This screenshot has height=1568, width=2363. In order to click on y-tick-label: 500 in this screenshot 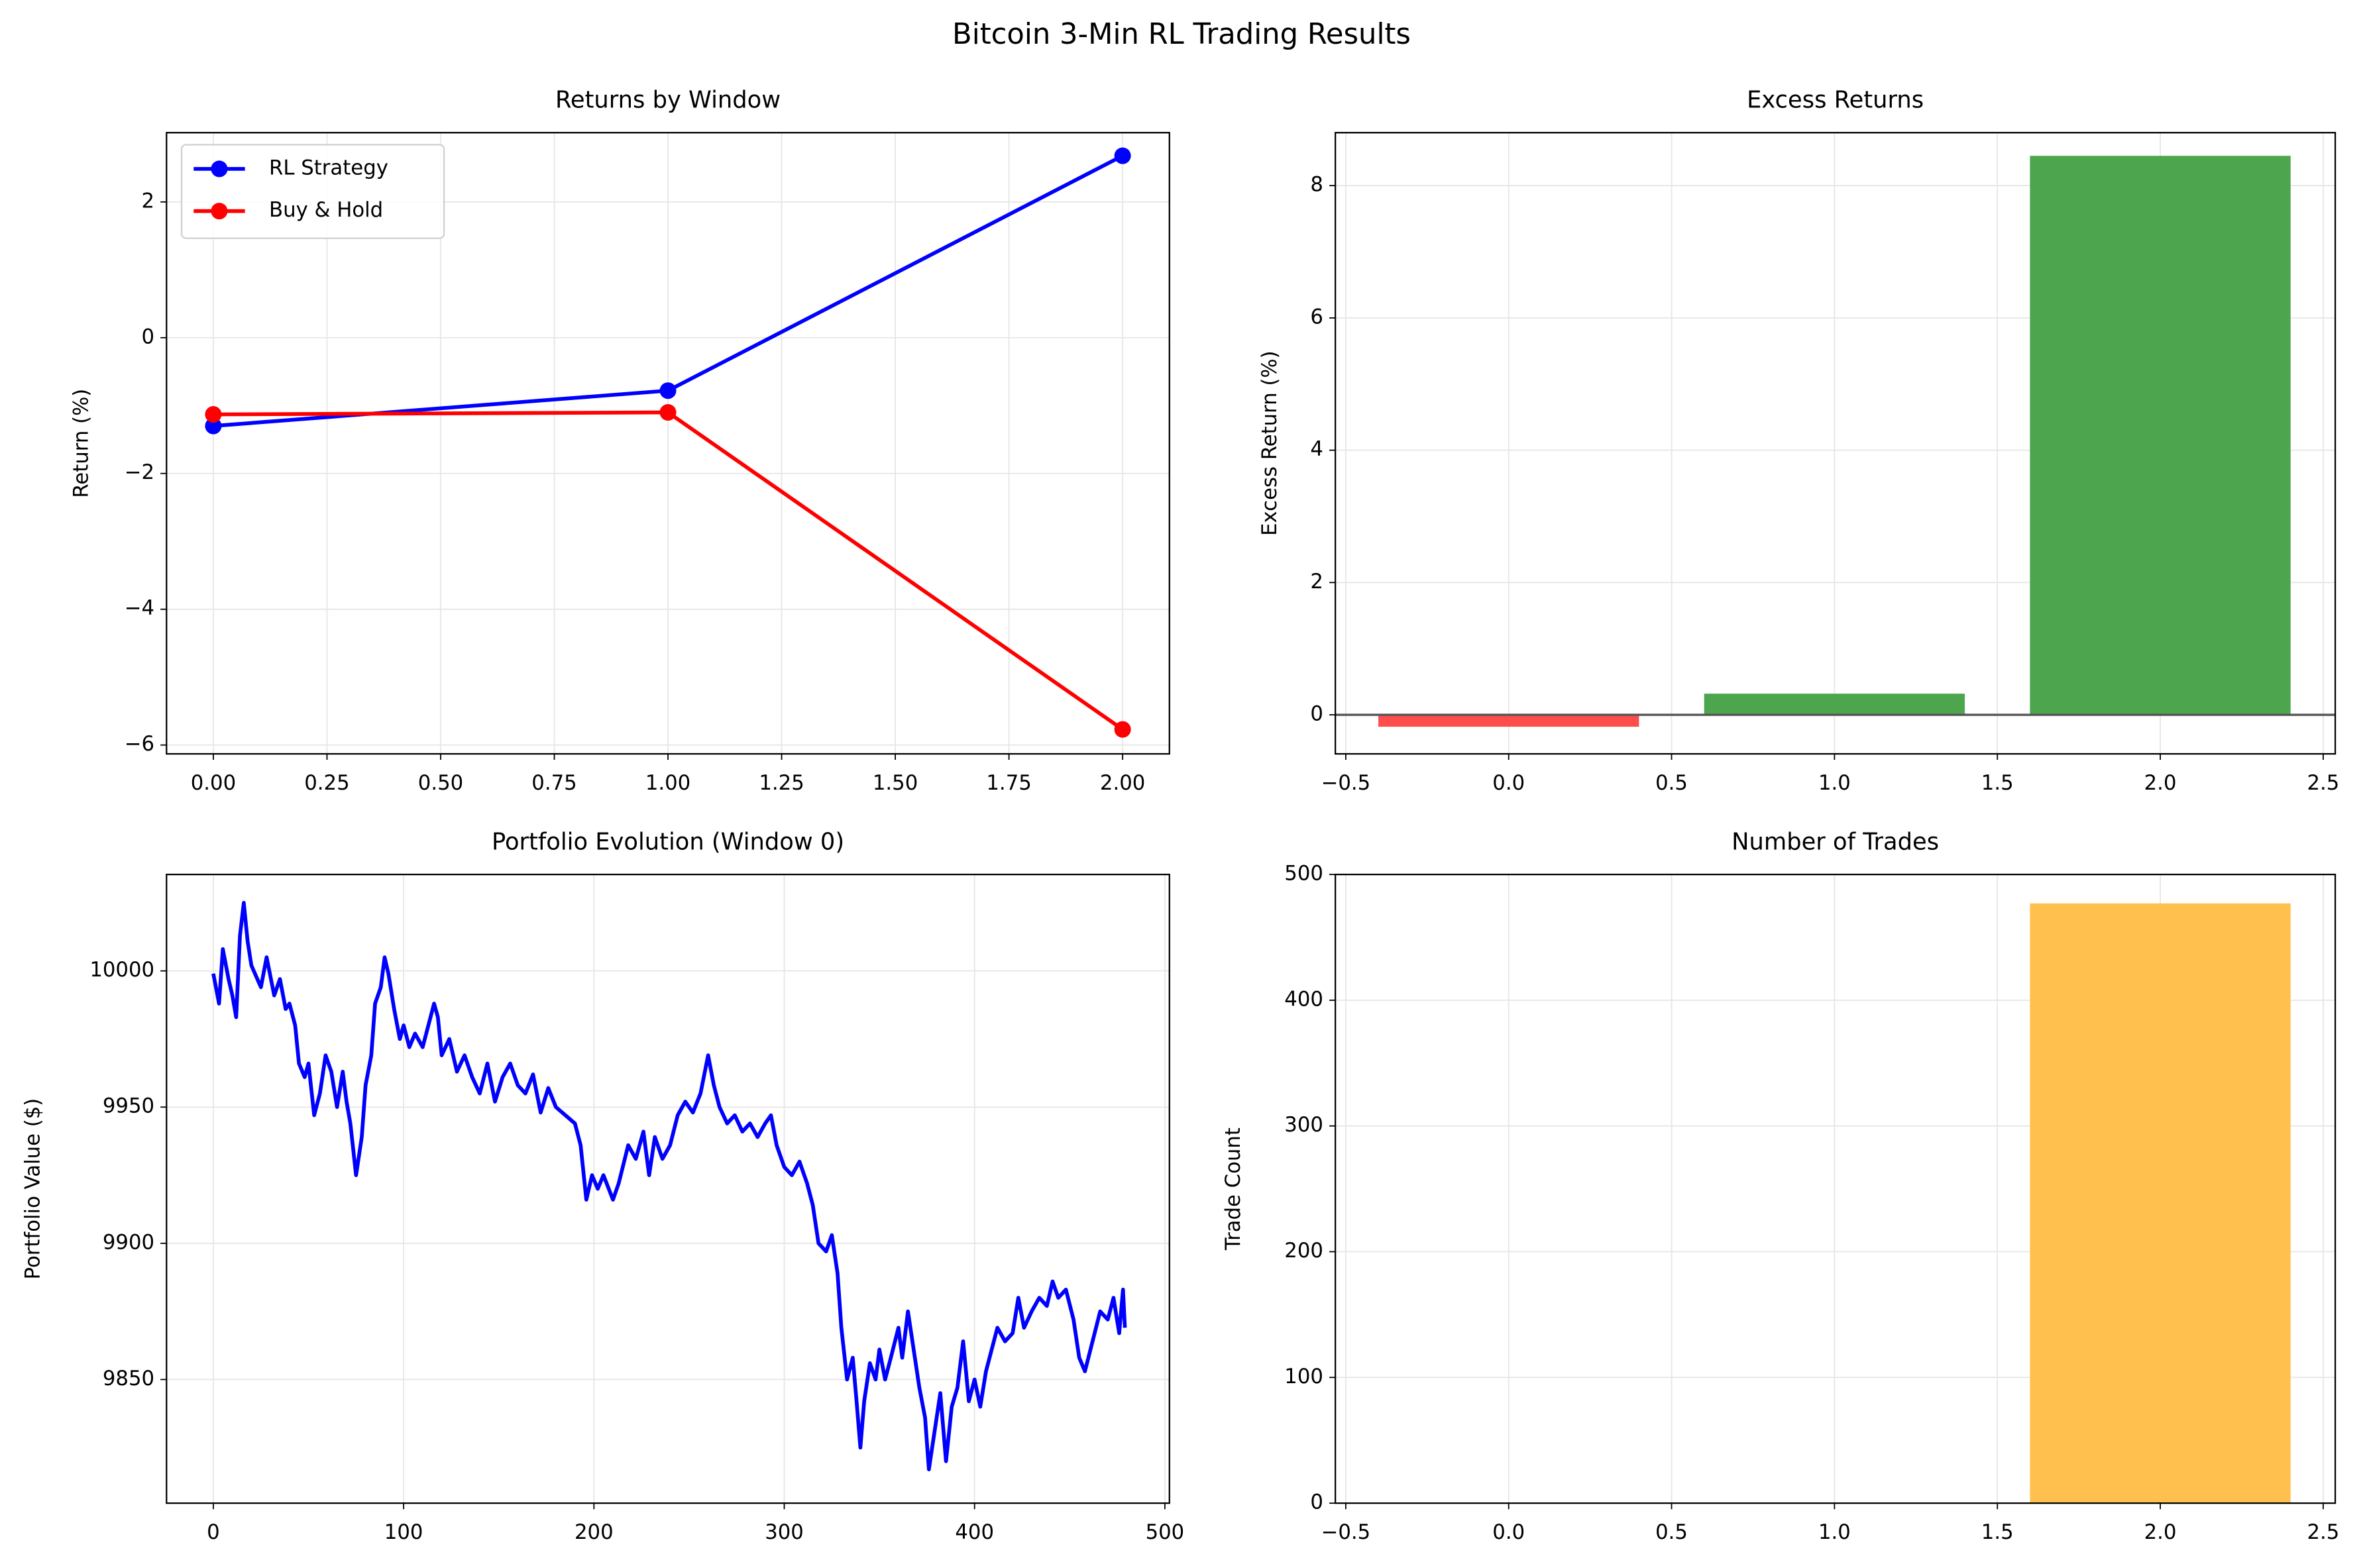, I will do `click(1303, 874)`.